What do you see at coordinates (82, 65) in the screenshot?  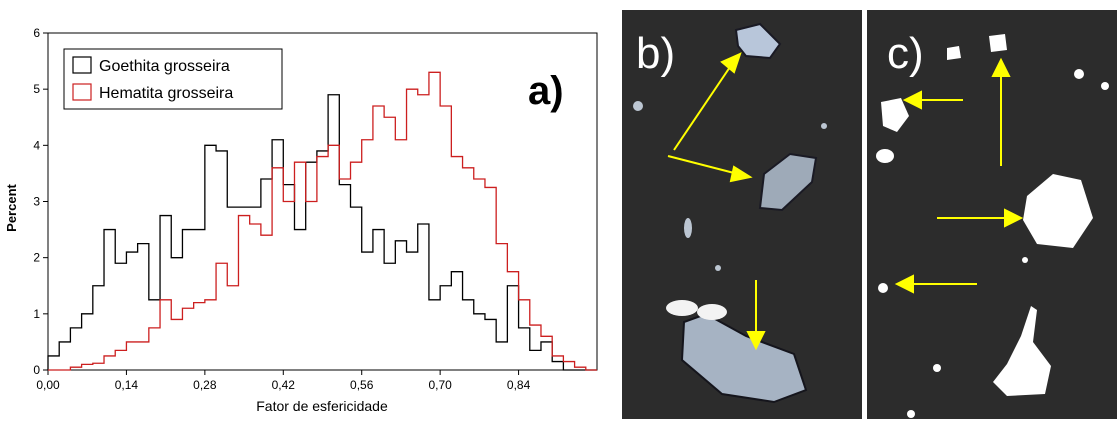 I see `legend-swatch-goethita` at bounding box center [82, 65].